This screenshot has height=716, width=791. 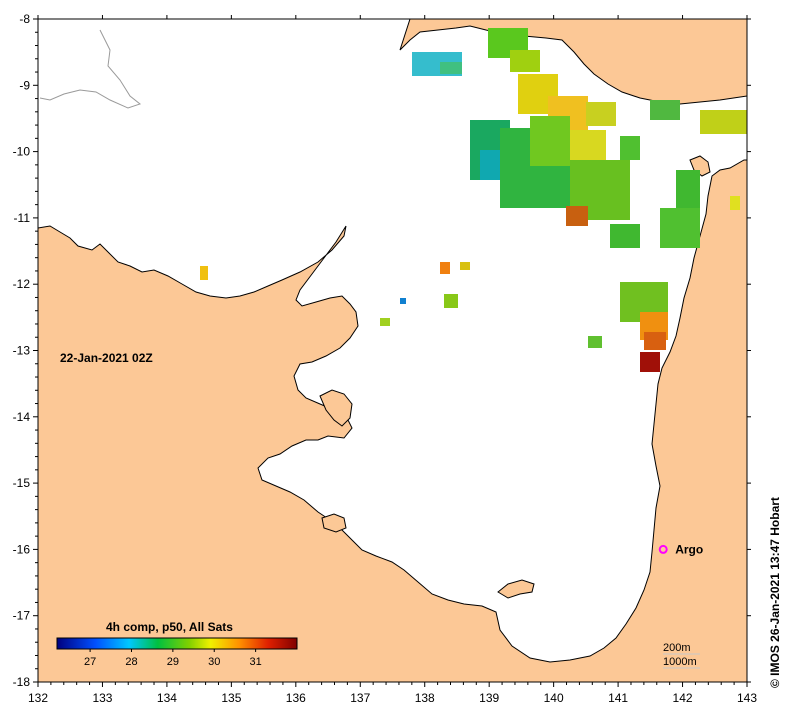 I want to click on argo-float-icon, so click(x=663, y=549).